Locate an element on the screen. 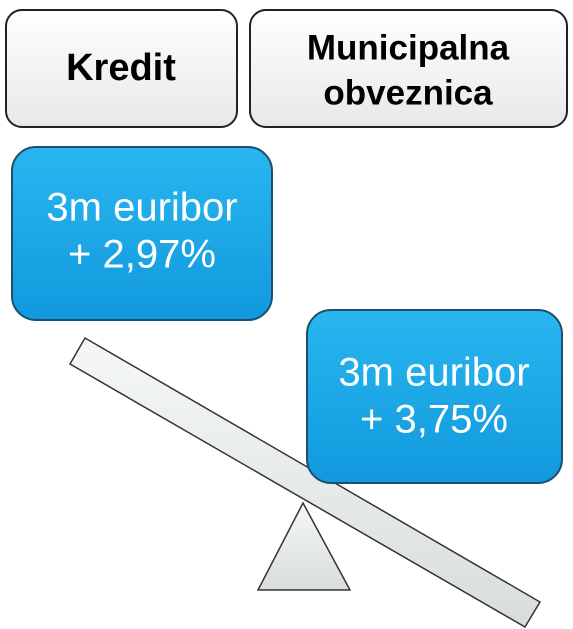 The image size is (573, 629). rate-label: + 3,75% is located at coordinates (434, 420).